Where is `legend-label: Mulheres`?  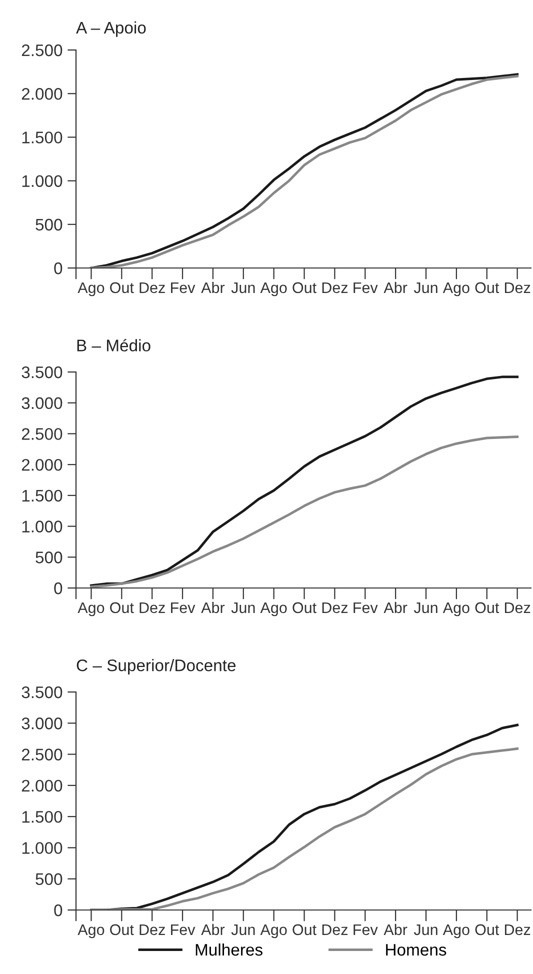 legend-label: Mulheres is located at coordinates (229, 949).